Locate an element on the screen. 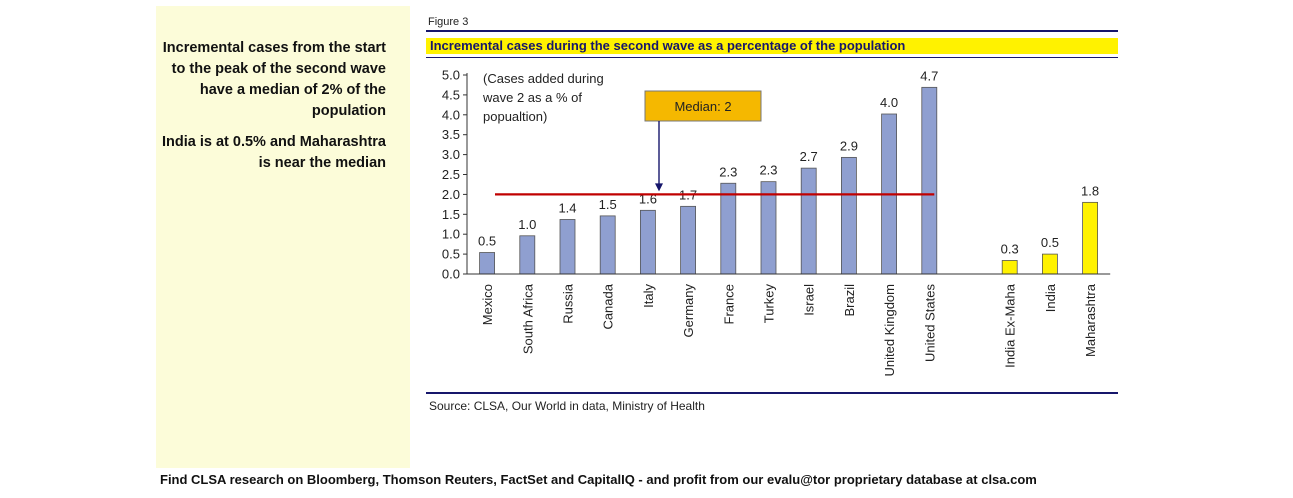  chart-annotation-line: popualtion) is located at coordinates (515, 116).